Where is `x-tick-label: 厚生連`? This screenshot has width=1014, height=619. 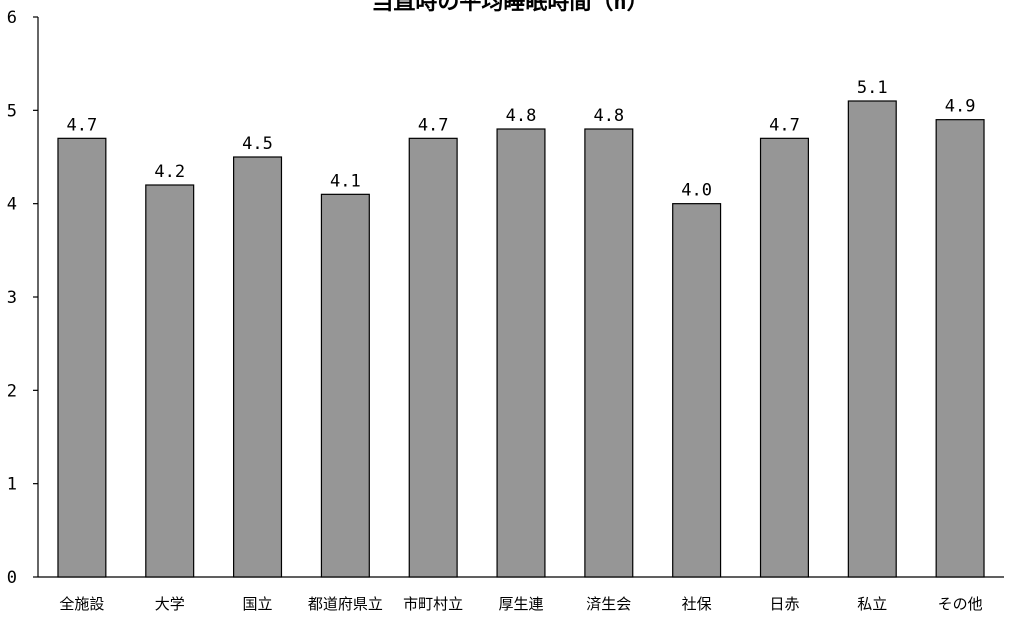 x-tick-label: 厚生連 is located at coordinates (520, 604).